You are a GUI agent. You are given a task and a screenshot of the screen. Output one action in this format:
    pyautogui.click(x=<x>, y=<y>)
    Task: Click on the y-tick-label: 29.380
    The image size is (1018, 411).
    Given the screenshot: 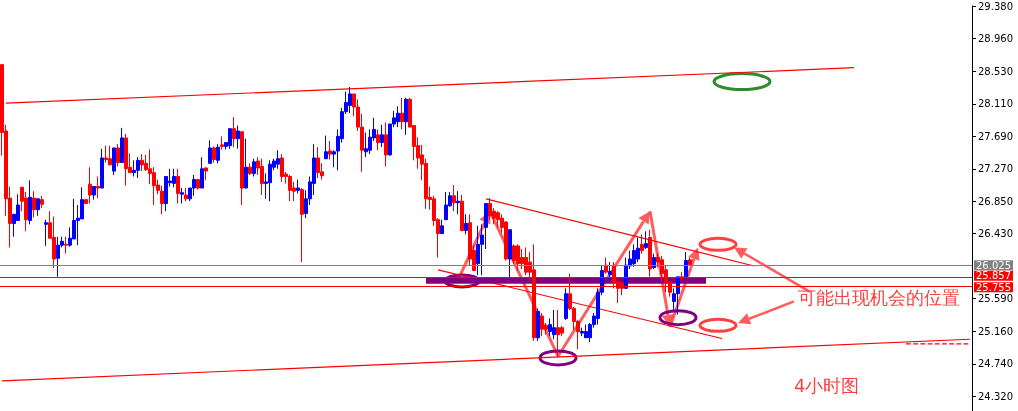 What is the action you would take?
    pyautogui.click(x=995, y=6)
    